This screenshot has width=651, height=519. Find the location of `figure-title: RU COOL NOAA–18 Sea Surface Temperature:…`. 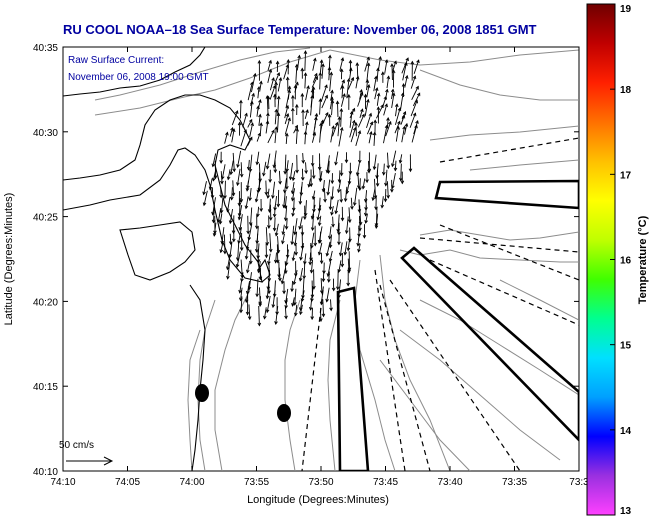

figure-title: RU COOL NOAA–18 Sea Surface Temperature:… is located at coordinates (300, 29).